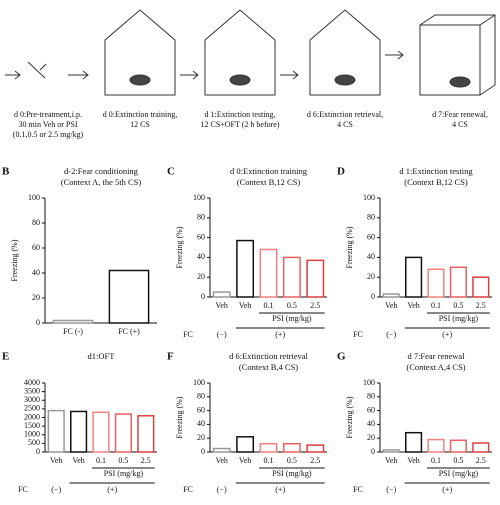 The image size is (500, 505). I want to click on y-tick-label: 2500, so click(32, 408).